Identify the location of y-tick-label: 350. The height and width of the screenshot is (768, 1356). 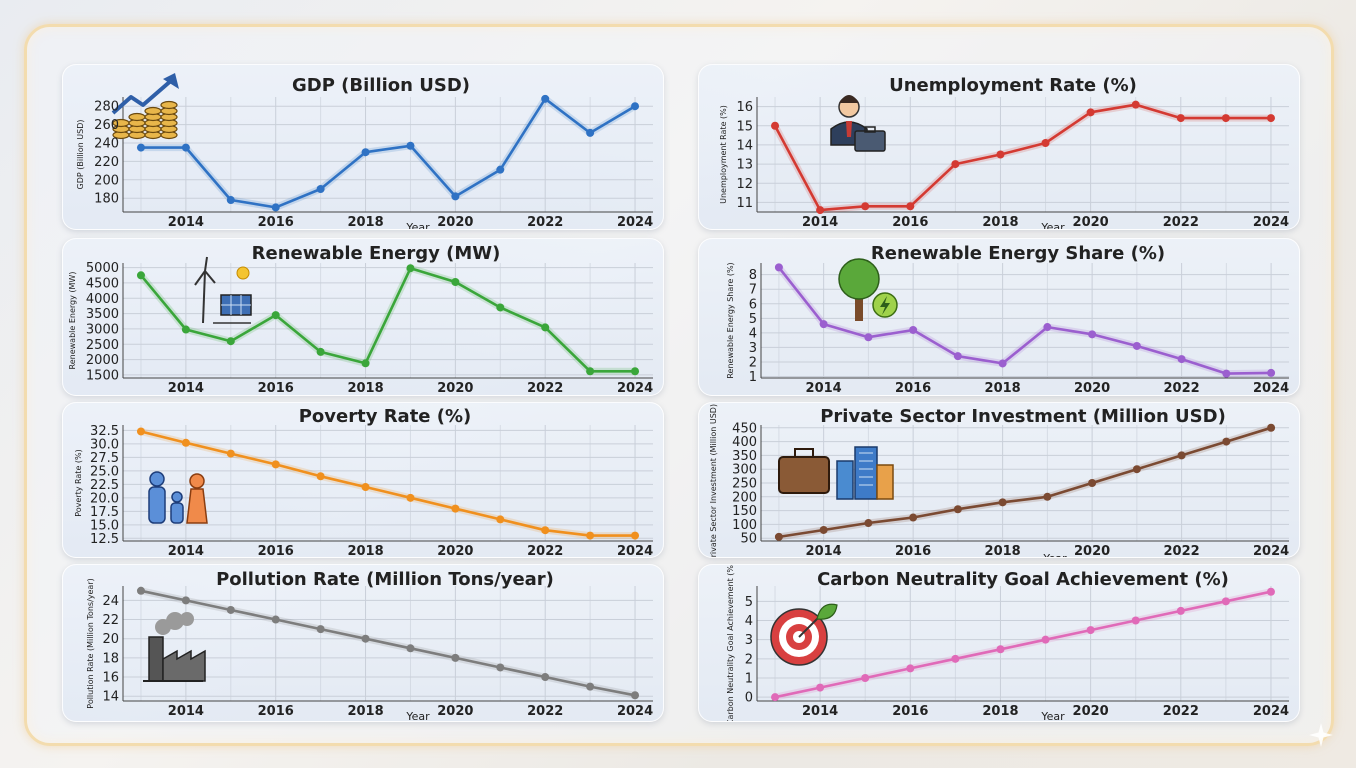
(744, 456).